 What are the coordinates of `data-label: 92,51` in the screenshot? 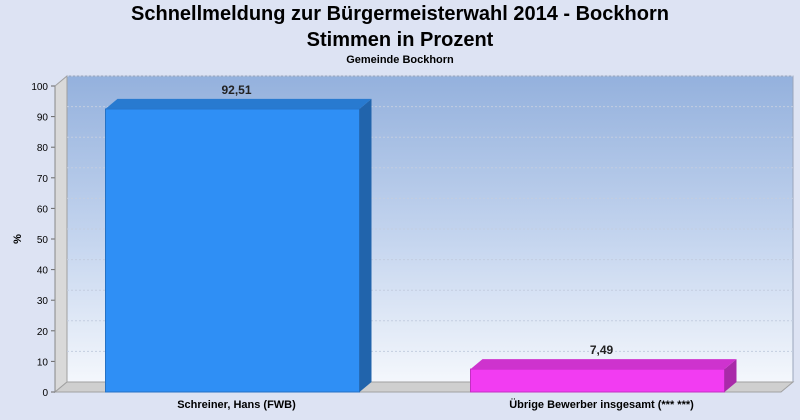 It's located at (236, 90).